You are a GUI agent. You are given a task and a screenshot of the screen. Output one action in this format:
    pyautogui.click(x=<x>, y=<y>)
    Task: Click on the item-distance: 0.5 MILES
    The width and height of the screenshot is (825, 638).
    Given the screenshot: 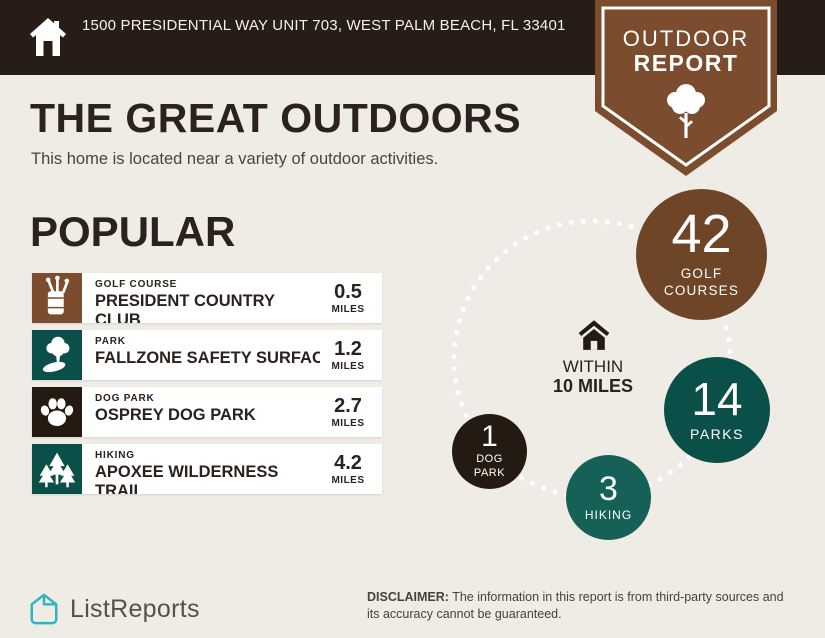 What is the action you would take?
    pyautogui.click(x=351, y=298)
    